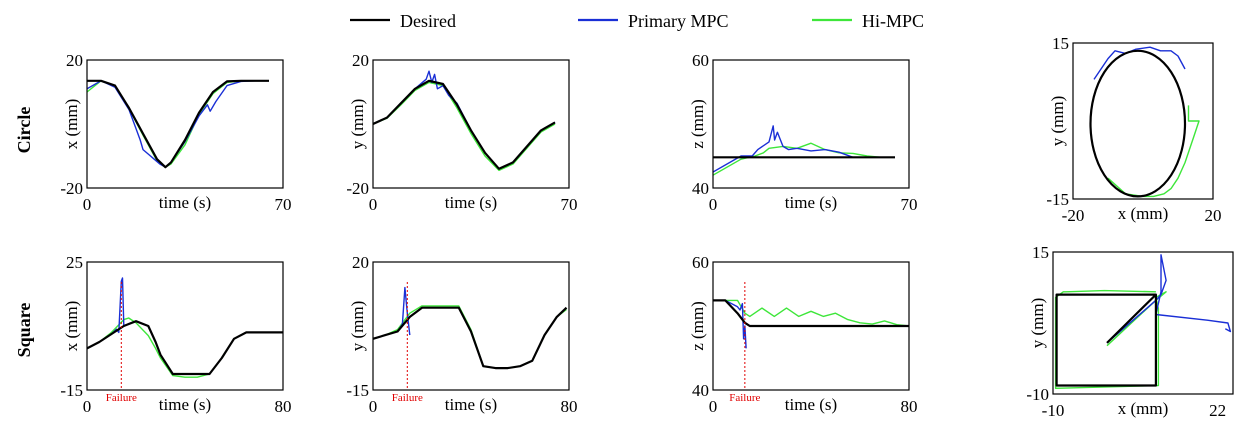 Image resolution: width=1250 pixels, height=421 pixels. What do you see at coordinates (1037, 394) in the screenshot?
I see `y-tick-min: -10` at bounding box center [1037, 394].